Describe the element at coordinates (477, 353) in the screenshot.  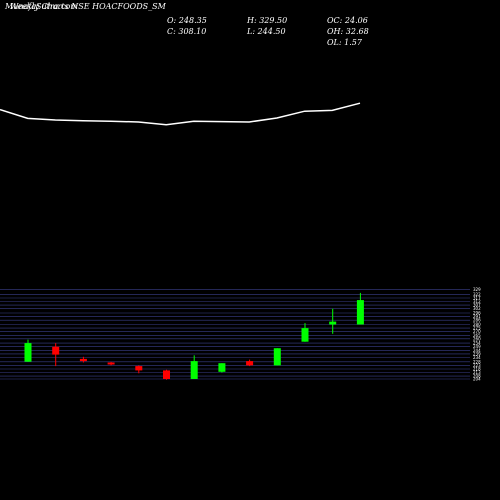
I see `tick-label: 239` at that location.